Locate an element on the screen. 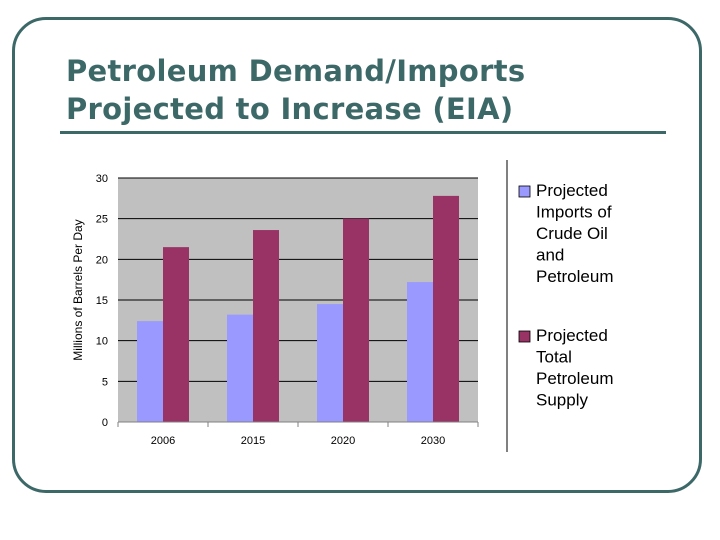 Image resolution: width=720 pixels, height=540 pixels. y-tick-label: 5 is located at coordinates (105, 382).